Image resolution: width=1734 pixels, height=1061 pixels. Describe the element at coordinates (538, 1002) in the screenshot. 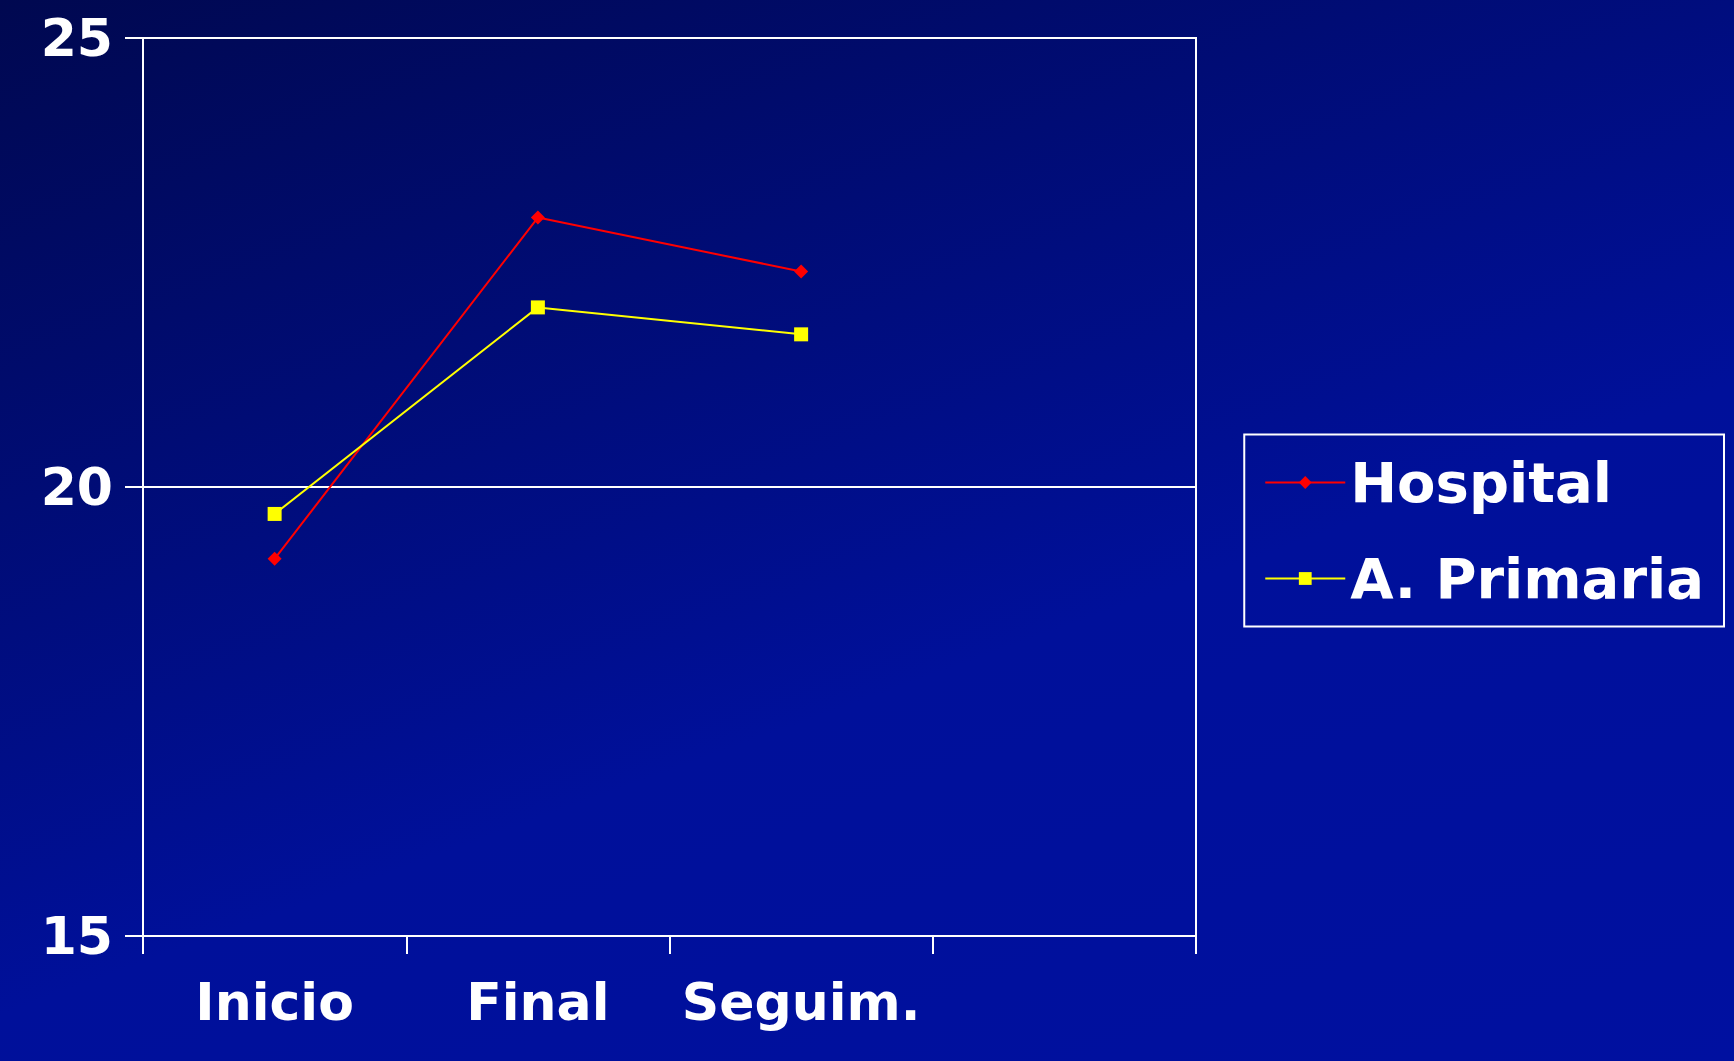

I see `x-tick-label: Final` at that location.